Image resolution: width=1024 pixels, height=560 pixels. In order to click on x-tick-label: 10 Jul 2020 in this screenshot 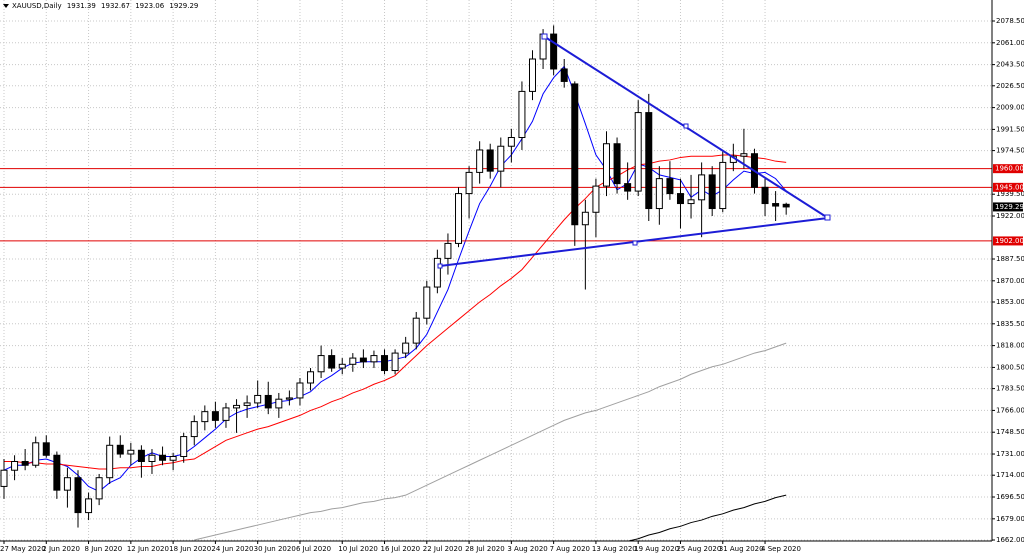, I will do `click(358, 549)`.